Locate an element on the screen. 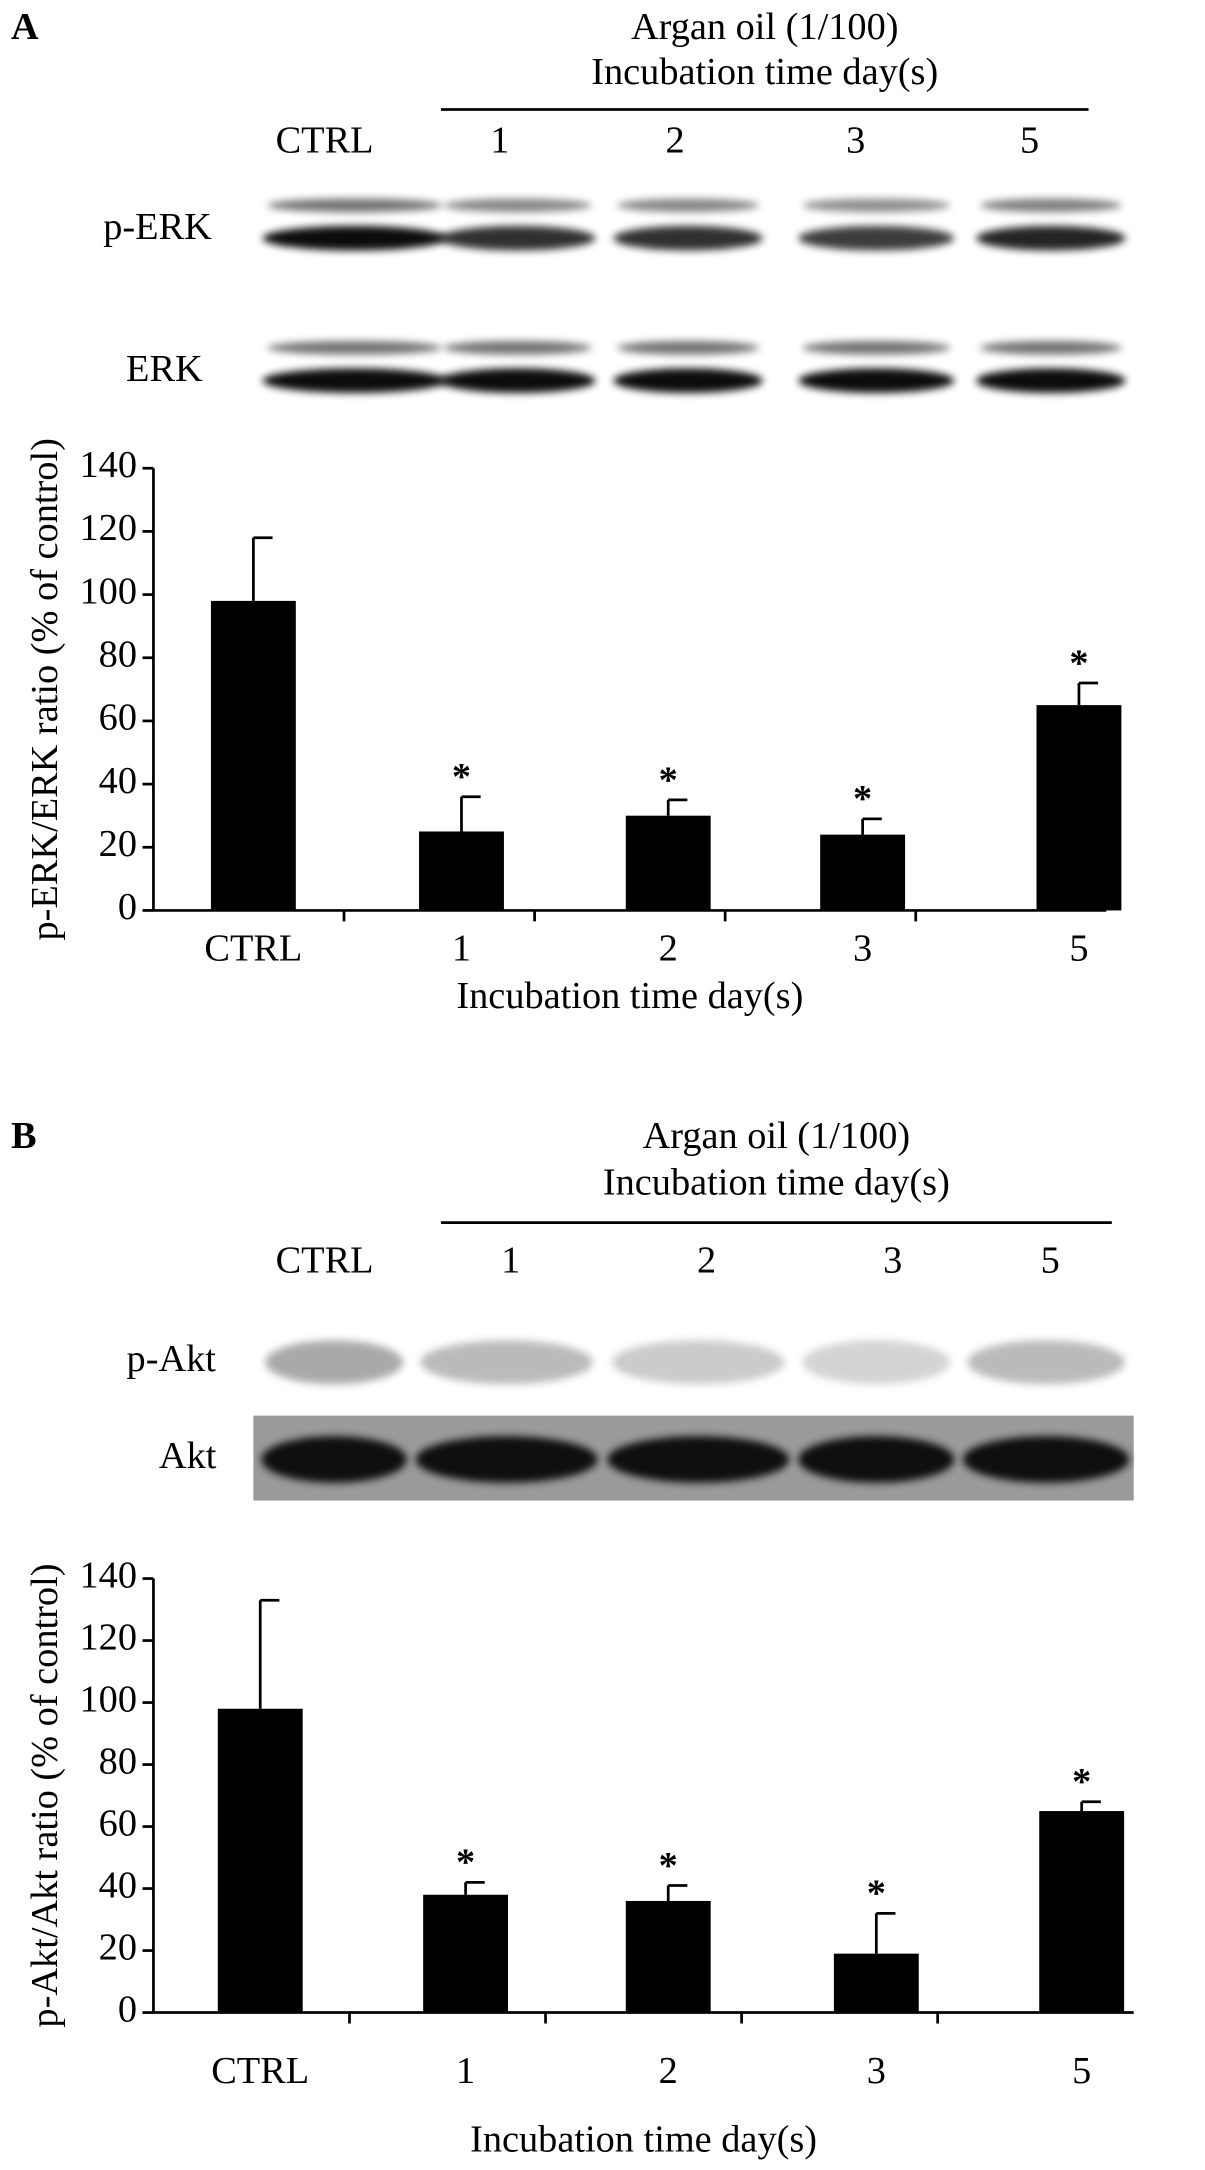 The height and width of the screenshot is (2170, 1205). blot-label: Akt is located at coordinates (188, 1456).